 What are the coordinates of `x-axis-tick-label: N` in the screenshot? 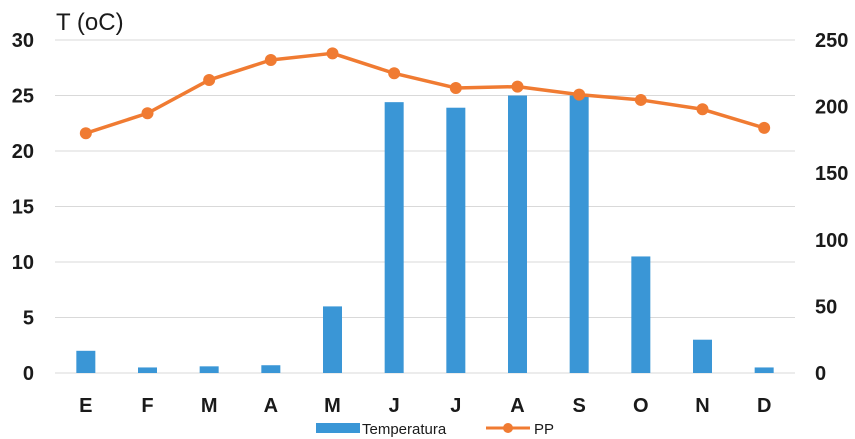 It's located at (702, 406).